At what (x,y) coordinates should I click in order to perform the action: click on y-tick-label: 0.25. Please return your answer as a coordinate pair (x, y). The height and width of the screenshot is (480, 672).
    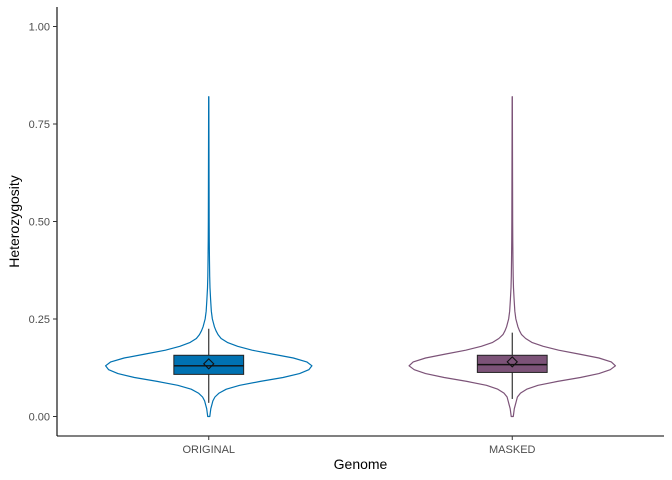
    Looking at the image, I should click on (39, 320).